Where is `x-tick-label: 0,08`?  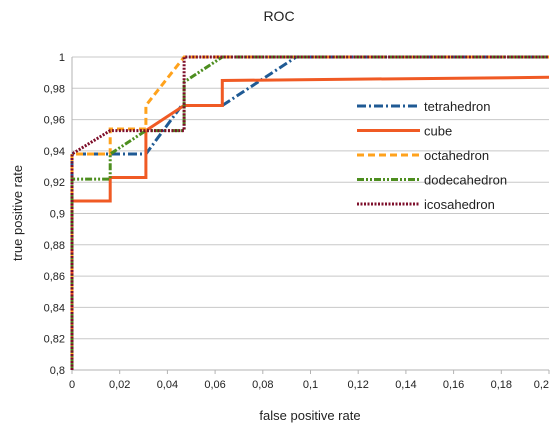
x-tick-label: 0,08 is located at coordinates (262, 385).